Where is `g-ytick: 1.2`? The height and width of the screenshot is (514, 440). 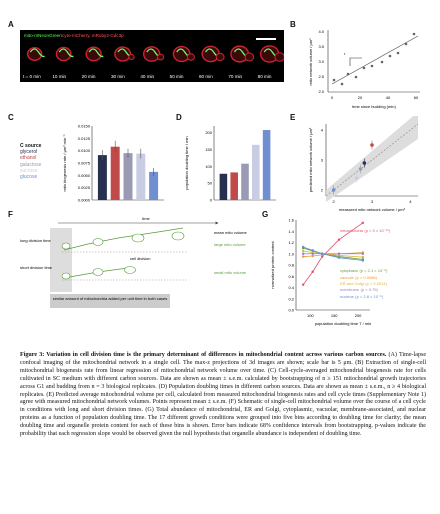 g-ytick: 1.2 is located at coordinates (291, 242).